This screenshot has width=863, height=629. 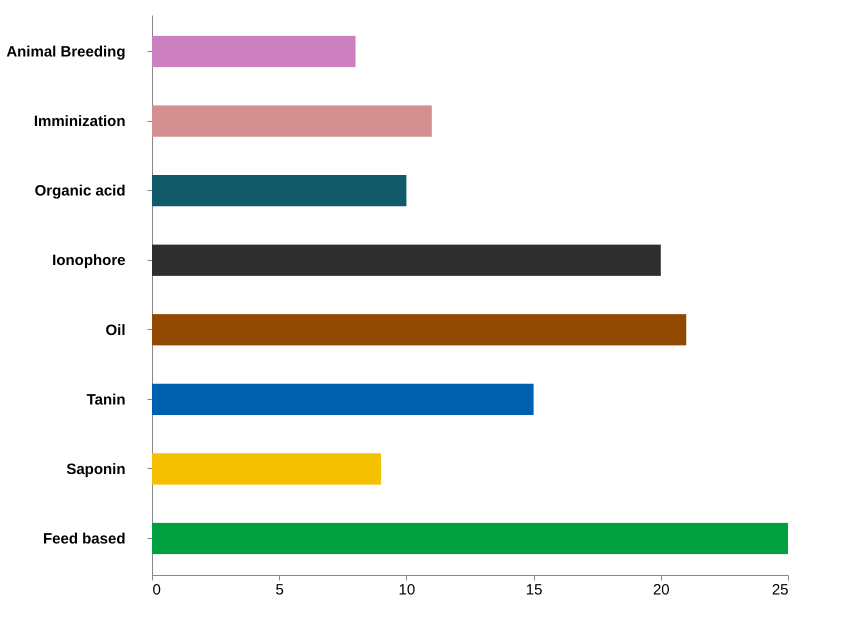 What do you see at coordinates (115, 330) in the screenshot?
I see `y-tick-label: Oil` at bounding box center [115, 330].